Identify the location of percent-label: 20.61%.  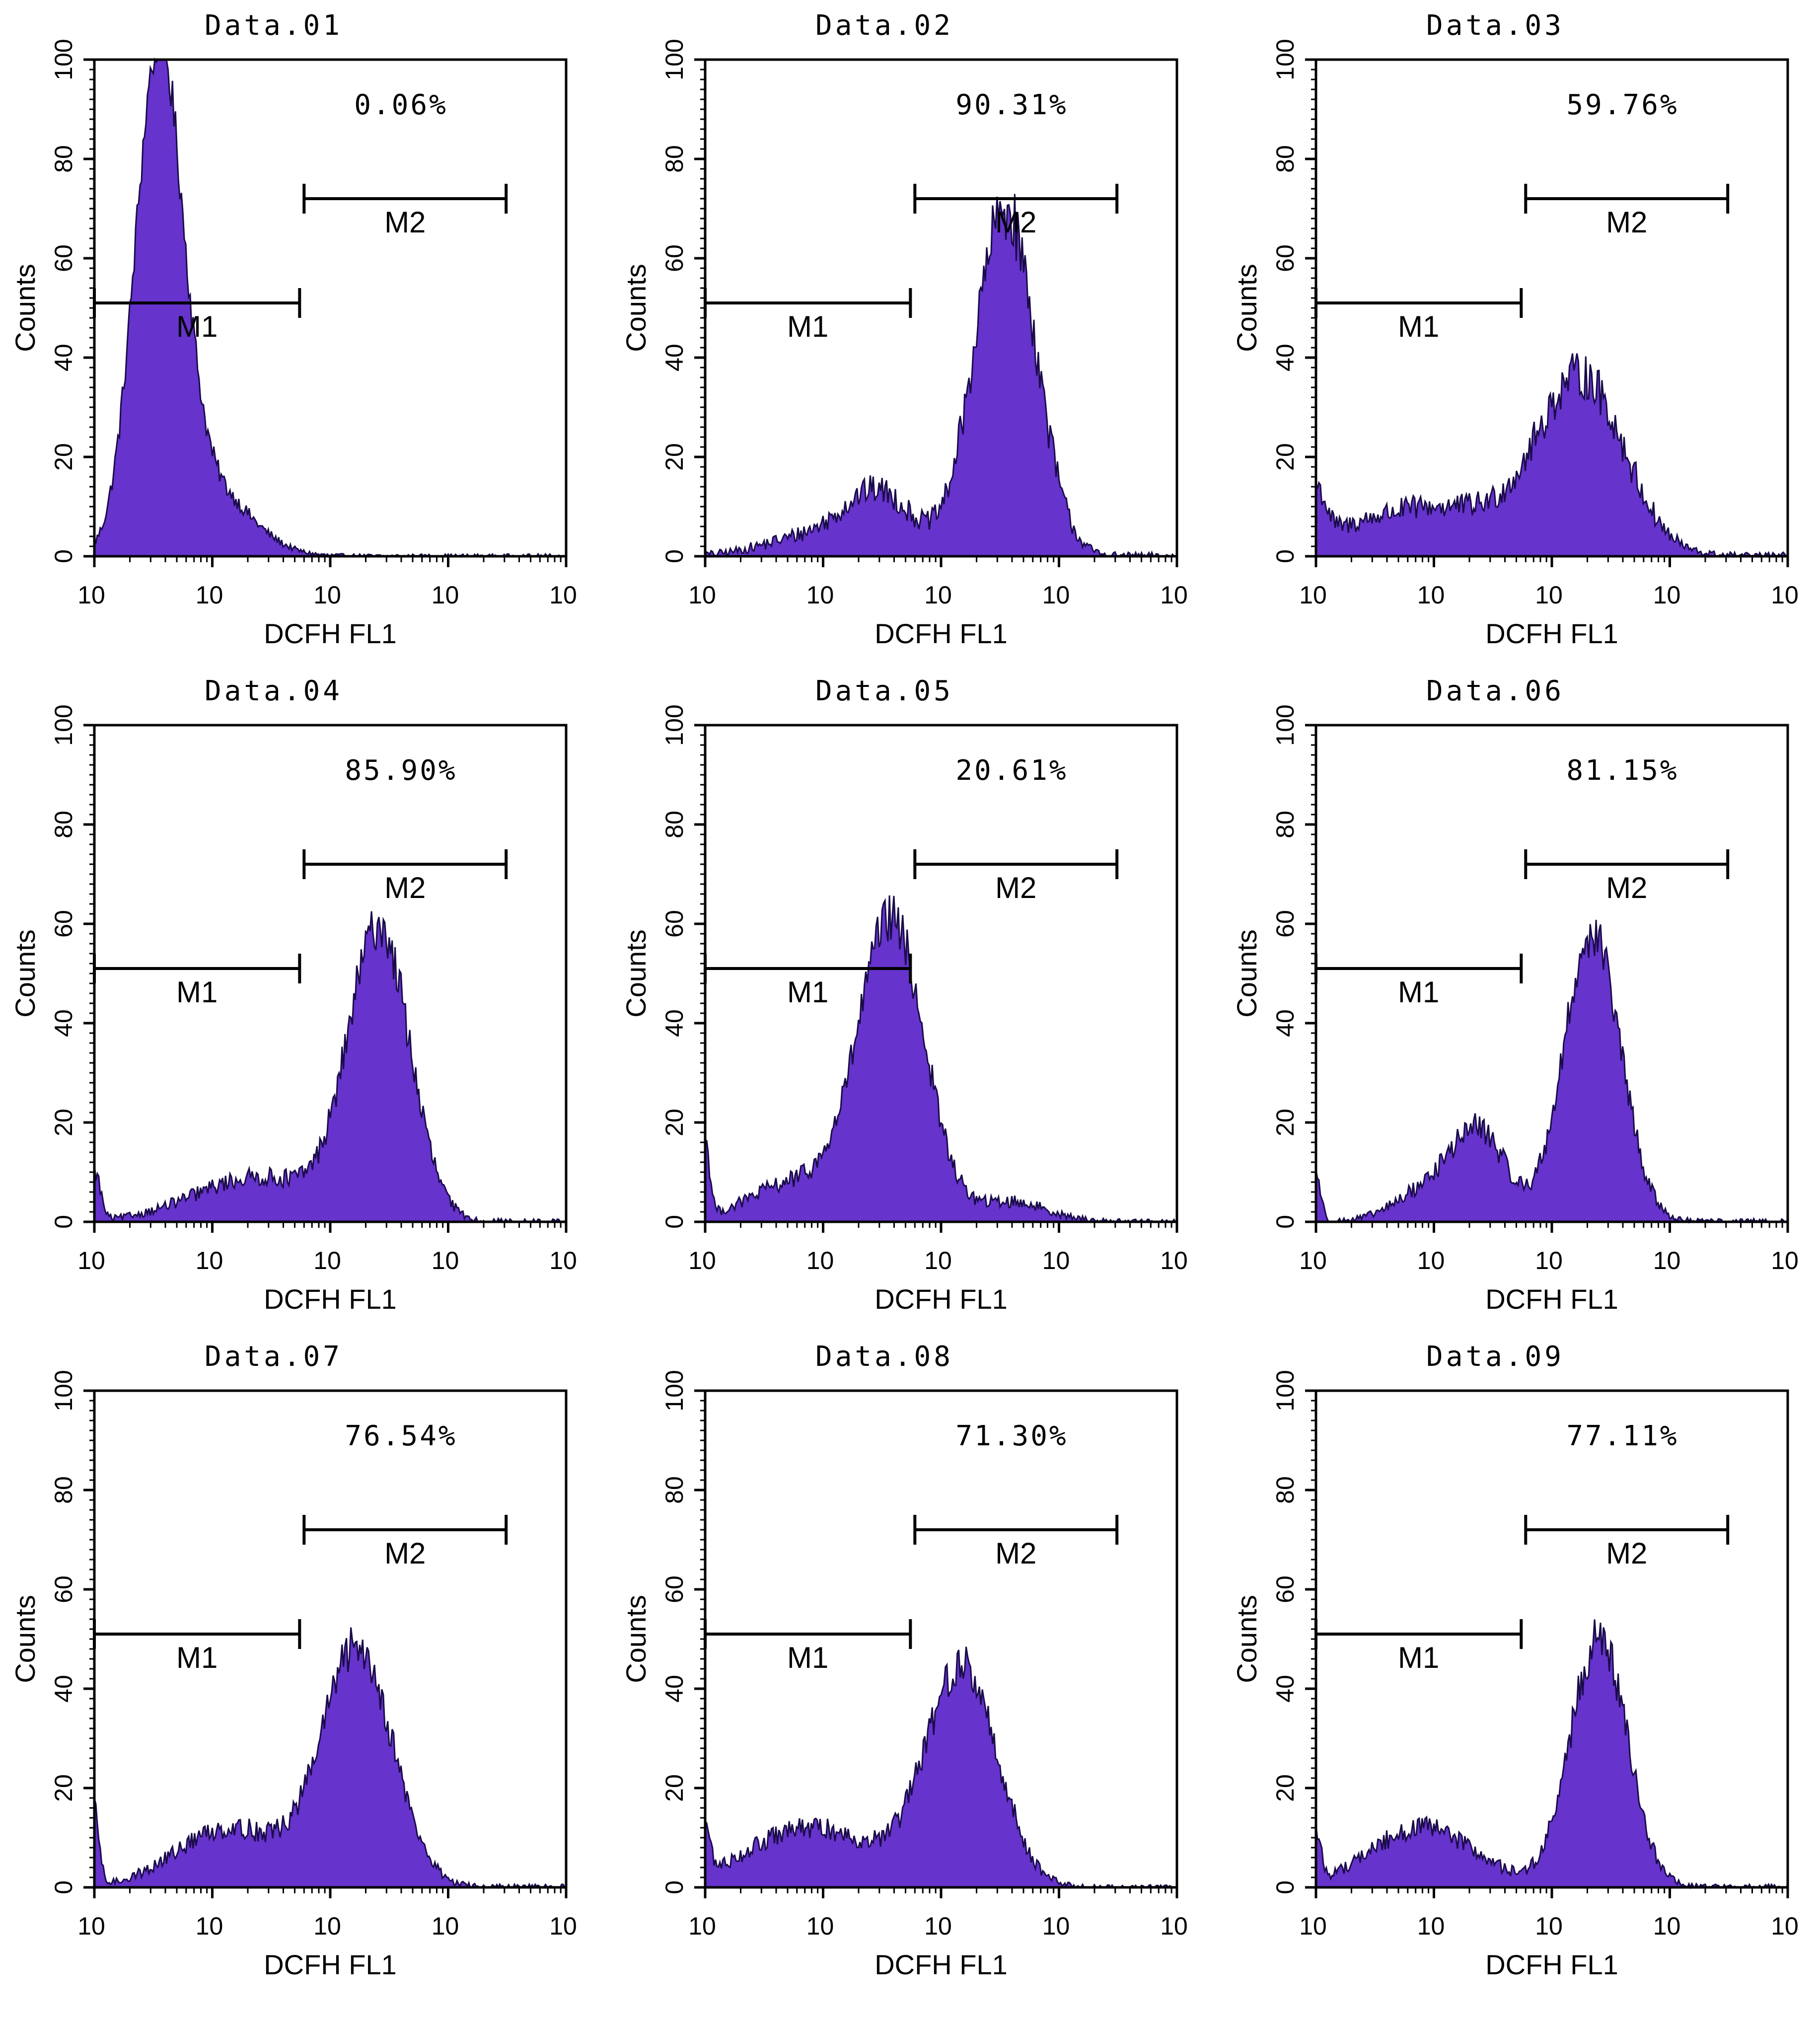
(1011, 771).